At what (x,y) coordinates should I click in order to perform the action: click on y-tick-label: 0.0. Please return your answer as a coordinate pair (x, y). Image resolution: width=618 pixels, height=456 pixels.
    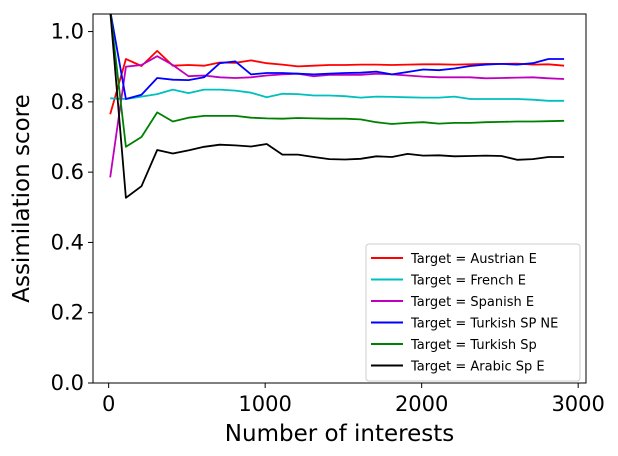
    Looking at the image, I should click on (67, 383).